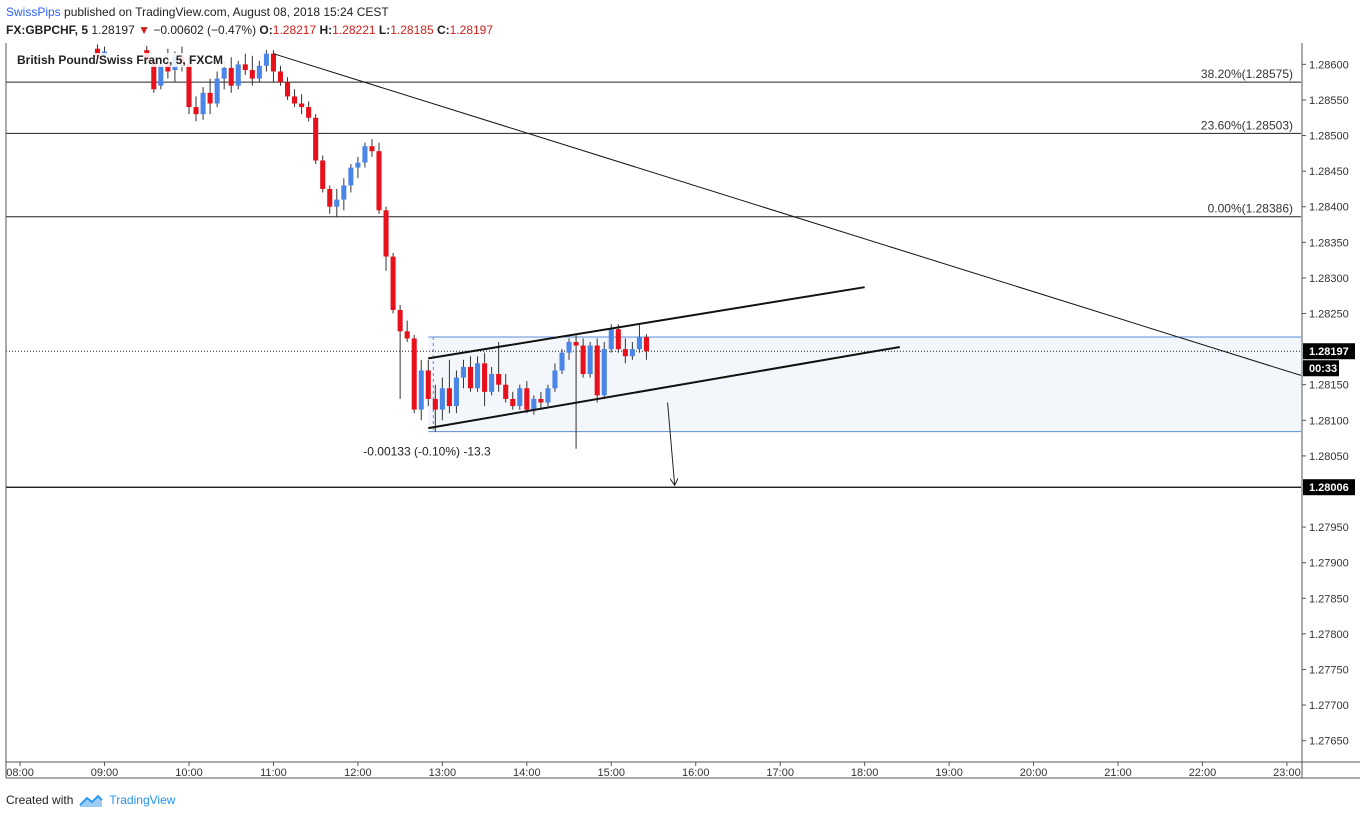 The width and height of the screenshot is (1360, 818). What do you see at coordinates (384, 30) in the screenshot?
I see `low-label: L:` at bounding box center [384, 30].